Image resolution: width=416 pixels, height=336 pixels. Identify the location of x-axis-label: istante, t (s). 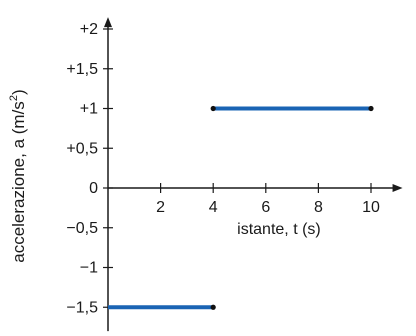
(279, 229).